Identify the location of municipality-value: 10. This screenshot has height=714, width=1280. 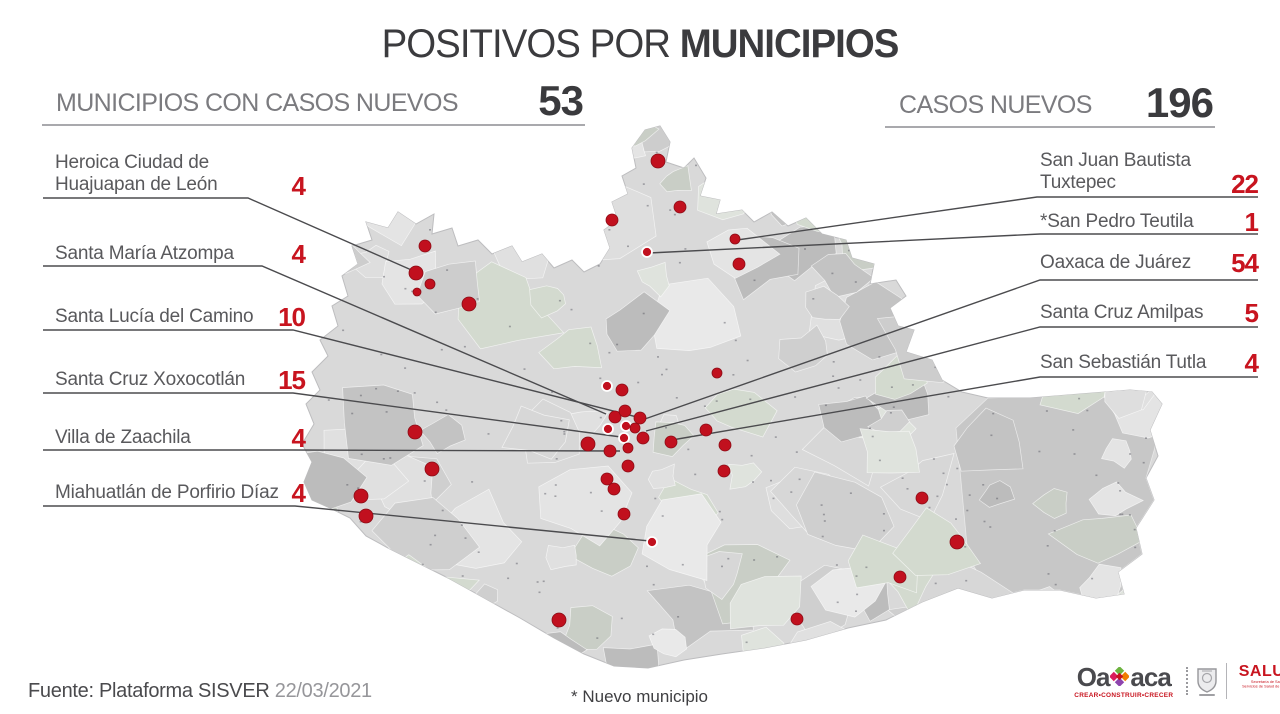
(292, 317).